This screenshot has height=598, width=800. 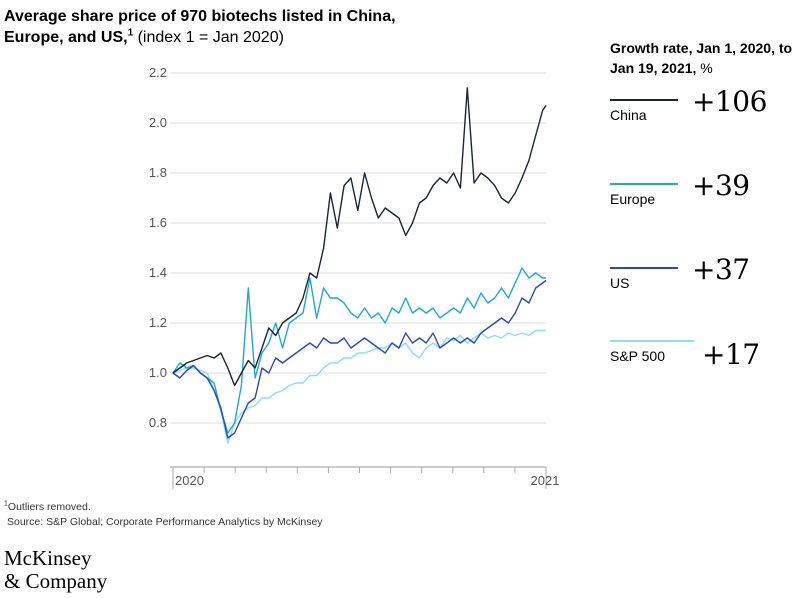 I want to click on y-tick-label: 0.8, so click(x=158, y=422).